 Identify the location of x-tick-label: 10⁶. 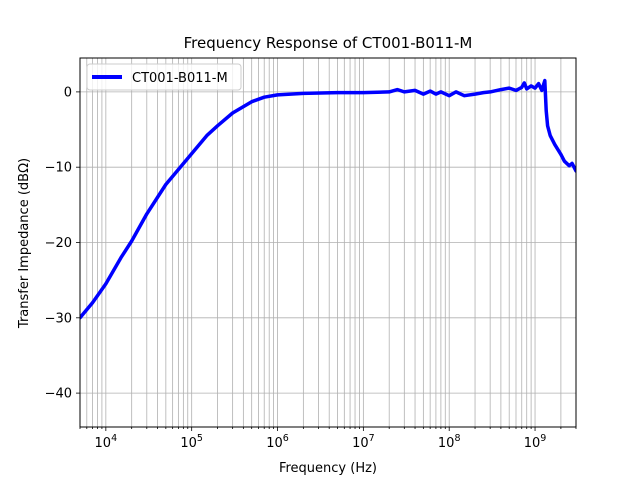
(277, 442).